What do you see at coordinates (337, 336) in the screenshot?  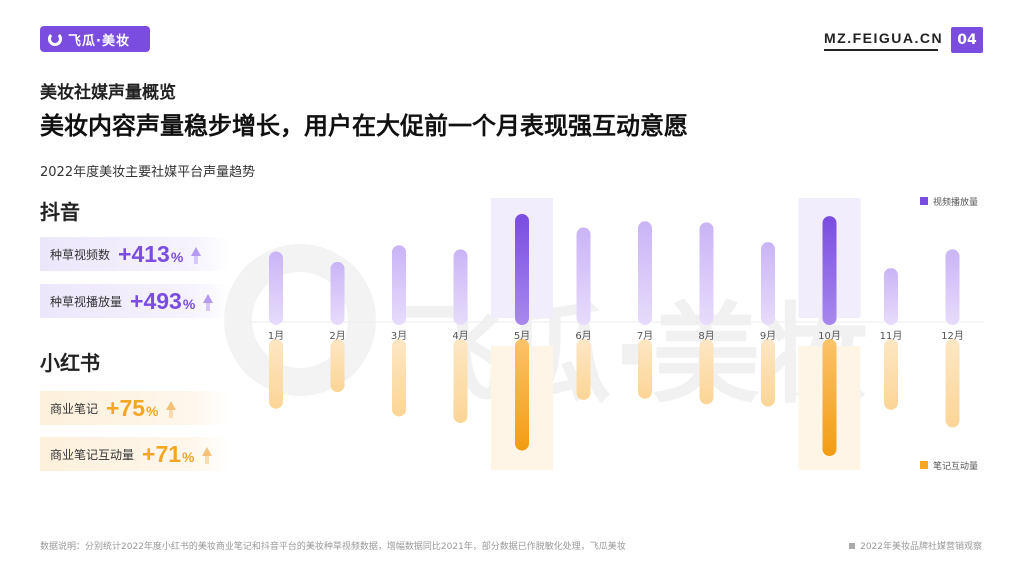 I see `month-label: 2月` at bounding box center [337, 336].